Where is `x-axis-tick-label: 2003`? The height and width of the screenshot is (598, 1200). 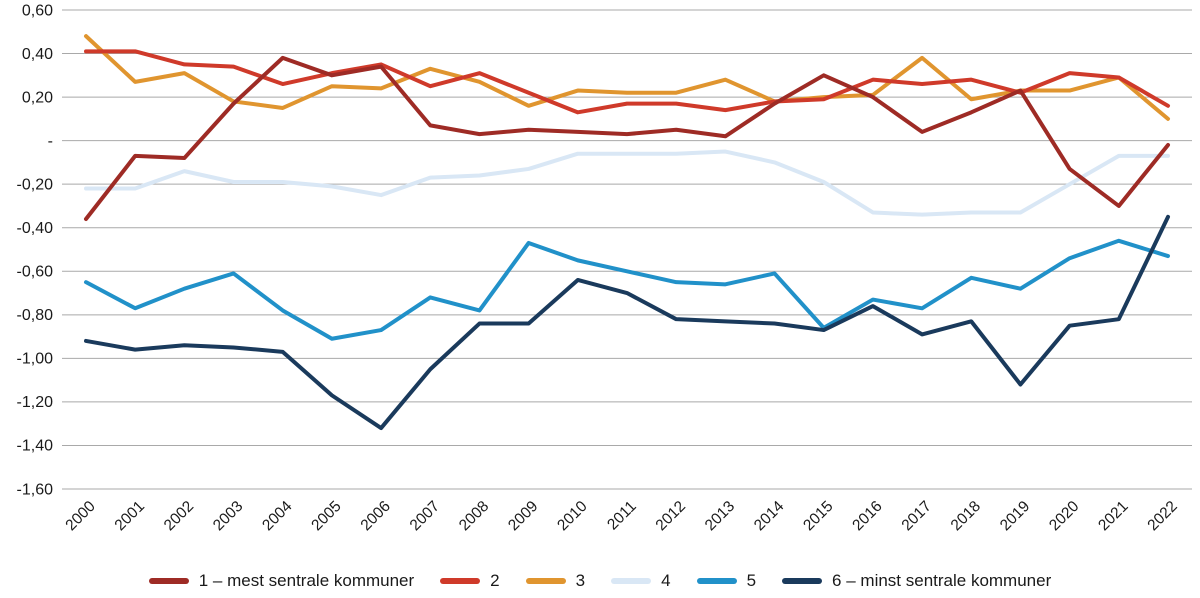 x-axis-tick-label: 2003 is located at coordinates (228, 516).